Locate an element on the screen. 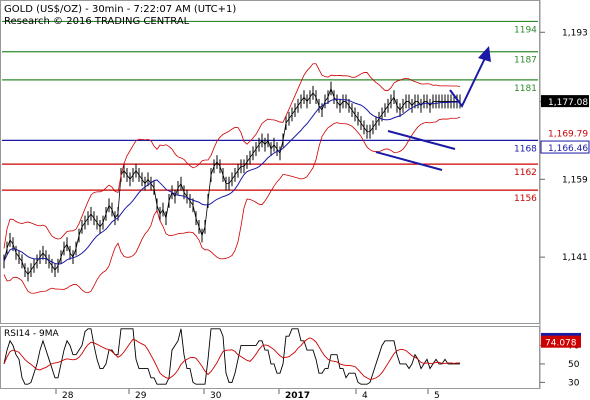  level-label-1187: 1187 is located at coordinates (525, 61).